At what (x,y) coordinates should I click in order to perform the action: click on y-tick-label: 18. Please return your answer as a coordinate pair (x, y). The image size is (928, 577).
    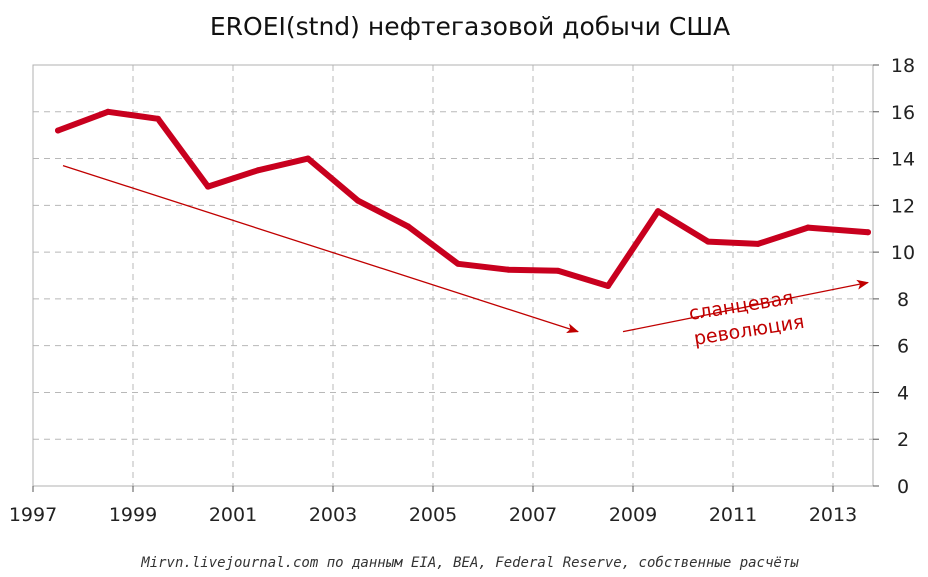
    Looking at the image, I should click on (903, 66).